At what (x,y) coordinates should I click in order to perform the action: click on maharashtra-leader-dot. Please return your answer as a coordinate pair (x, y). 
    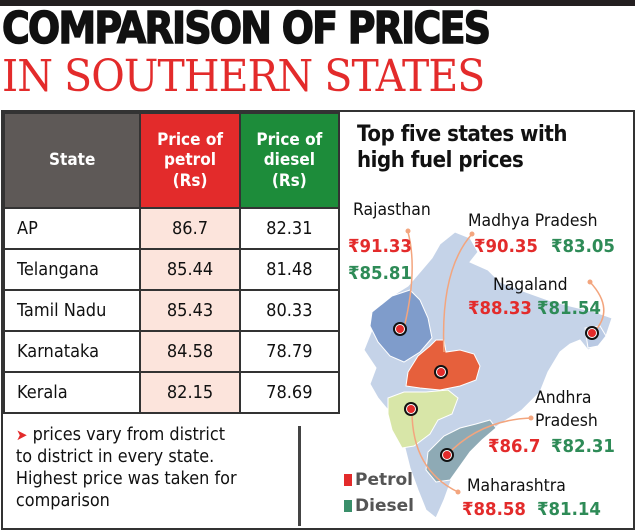
    Looking at the image, I should click on (458, 492).